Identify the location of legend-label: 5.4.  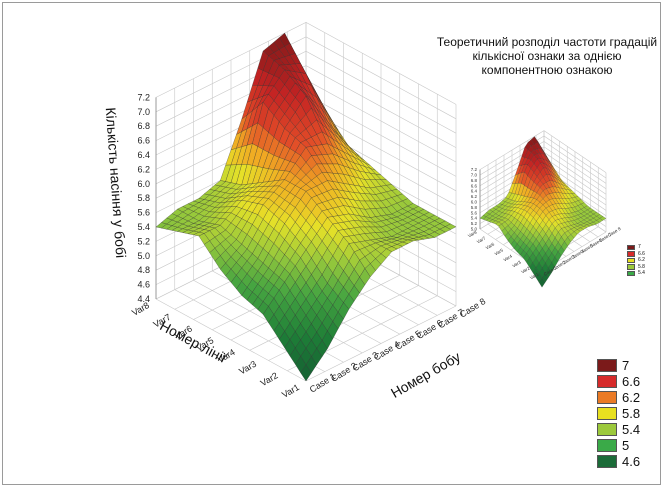
(631, 429).